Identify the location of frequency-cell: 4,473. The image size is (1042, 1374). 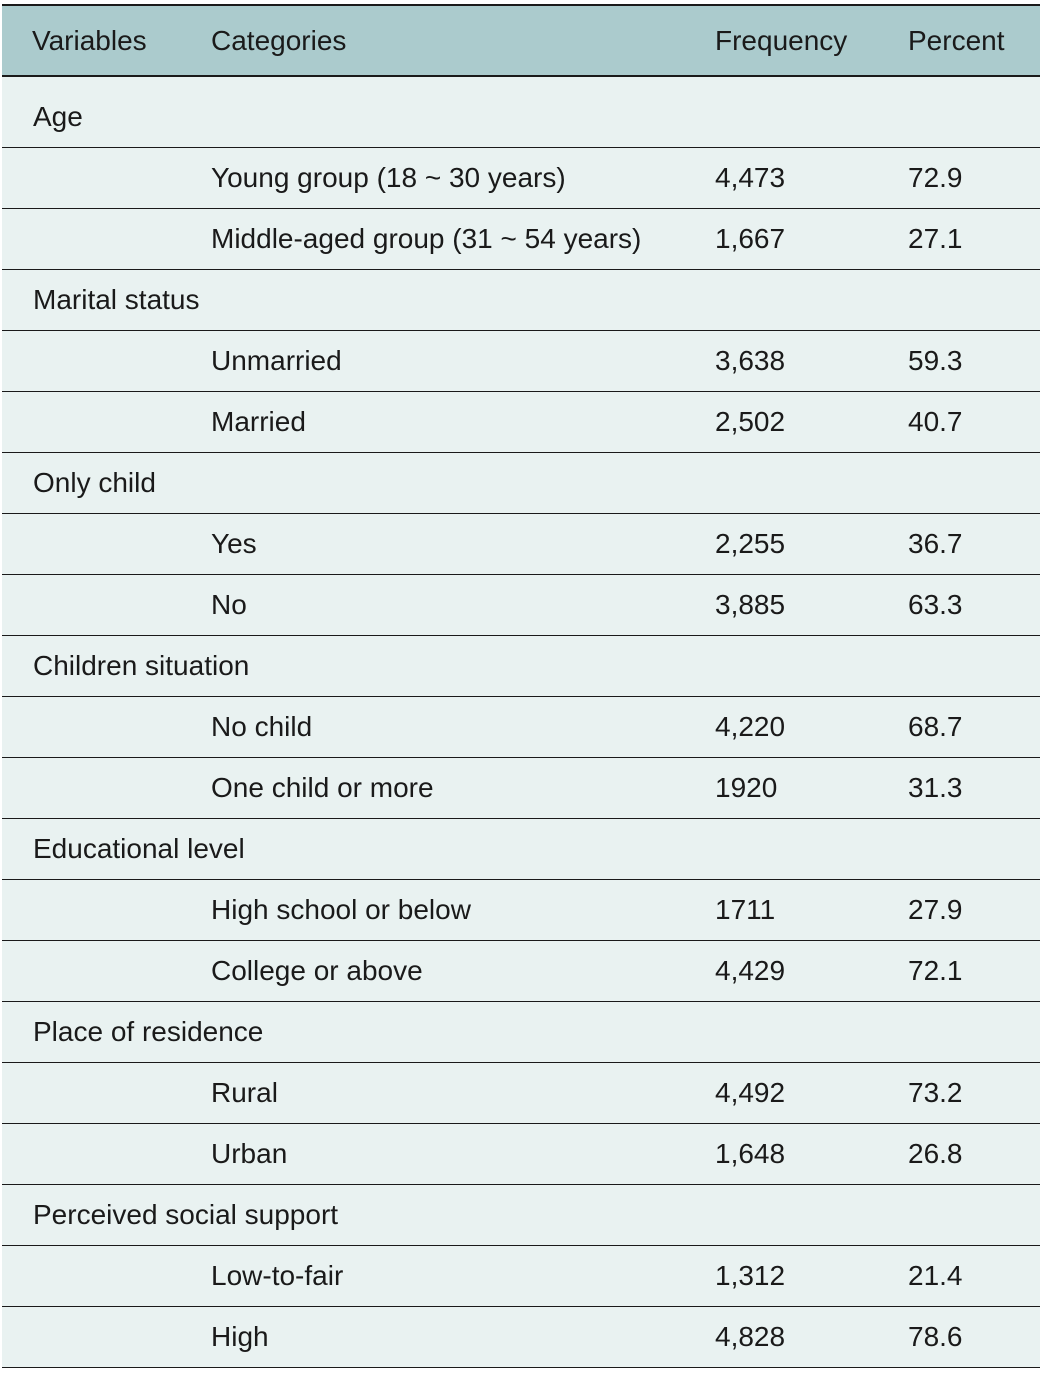
(780, 178).